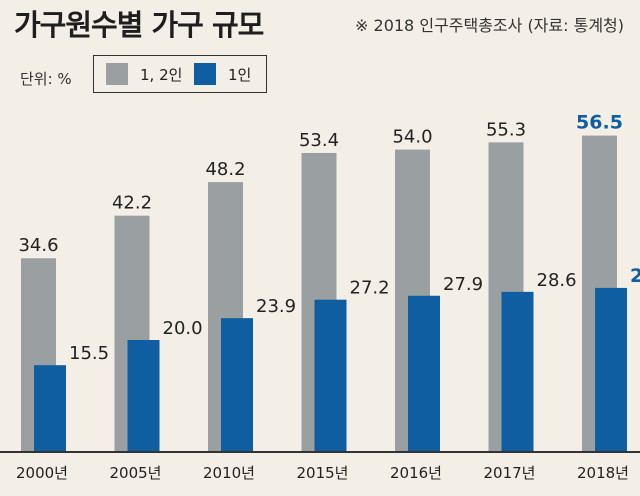  I want to click on chart-title: 가구원수별 가구 규모, so click(139, 25).